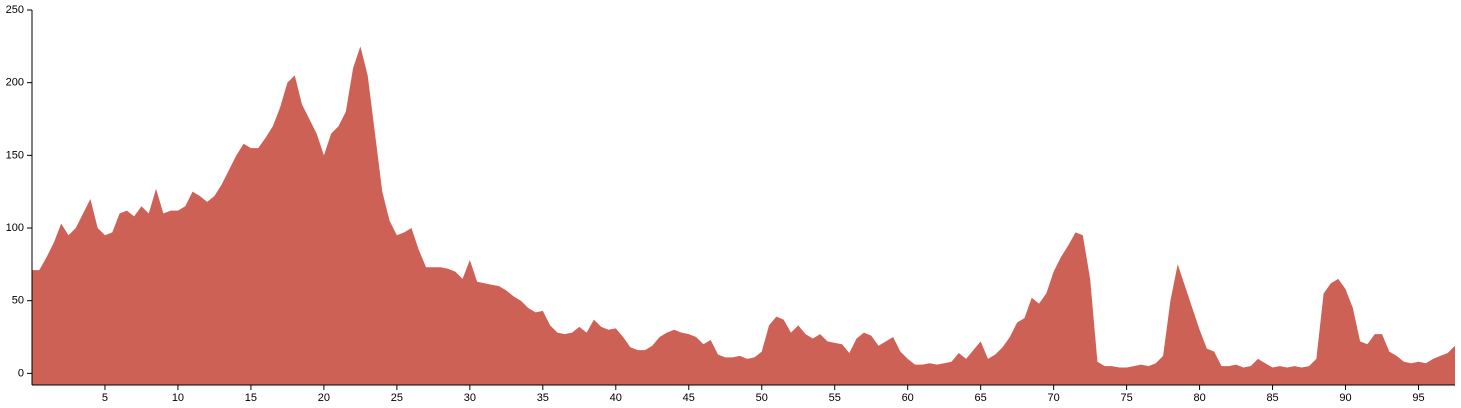  What do you see at coordinates (616, 398) in the screenshot?
I see `x-tick-label: 40` at bounding box center [616, 398].